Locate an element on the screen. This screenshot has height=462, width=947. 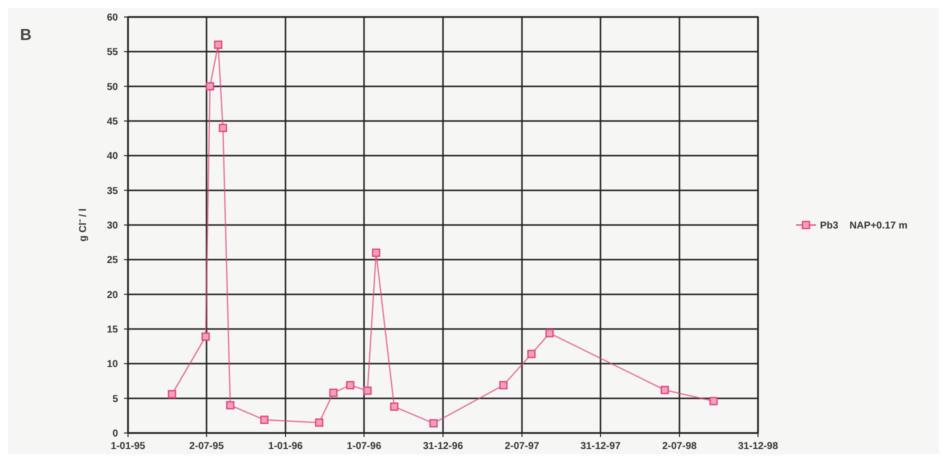
y-axis-title: g Cl⁻ / l is located at coordinates (83, 225).